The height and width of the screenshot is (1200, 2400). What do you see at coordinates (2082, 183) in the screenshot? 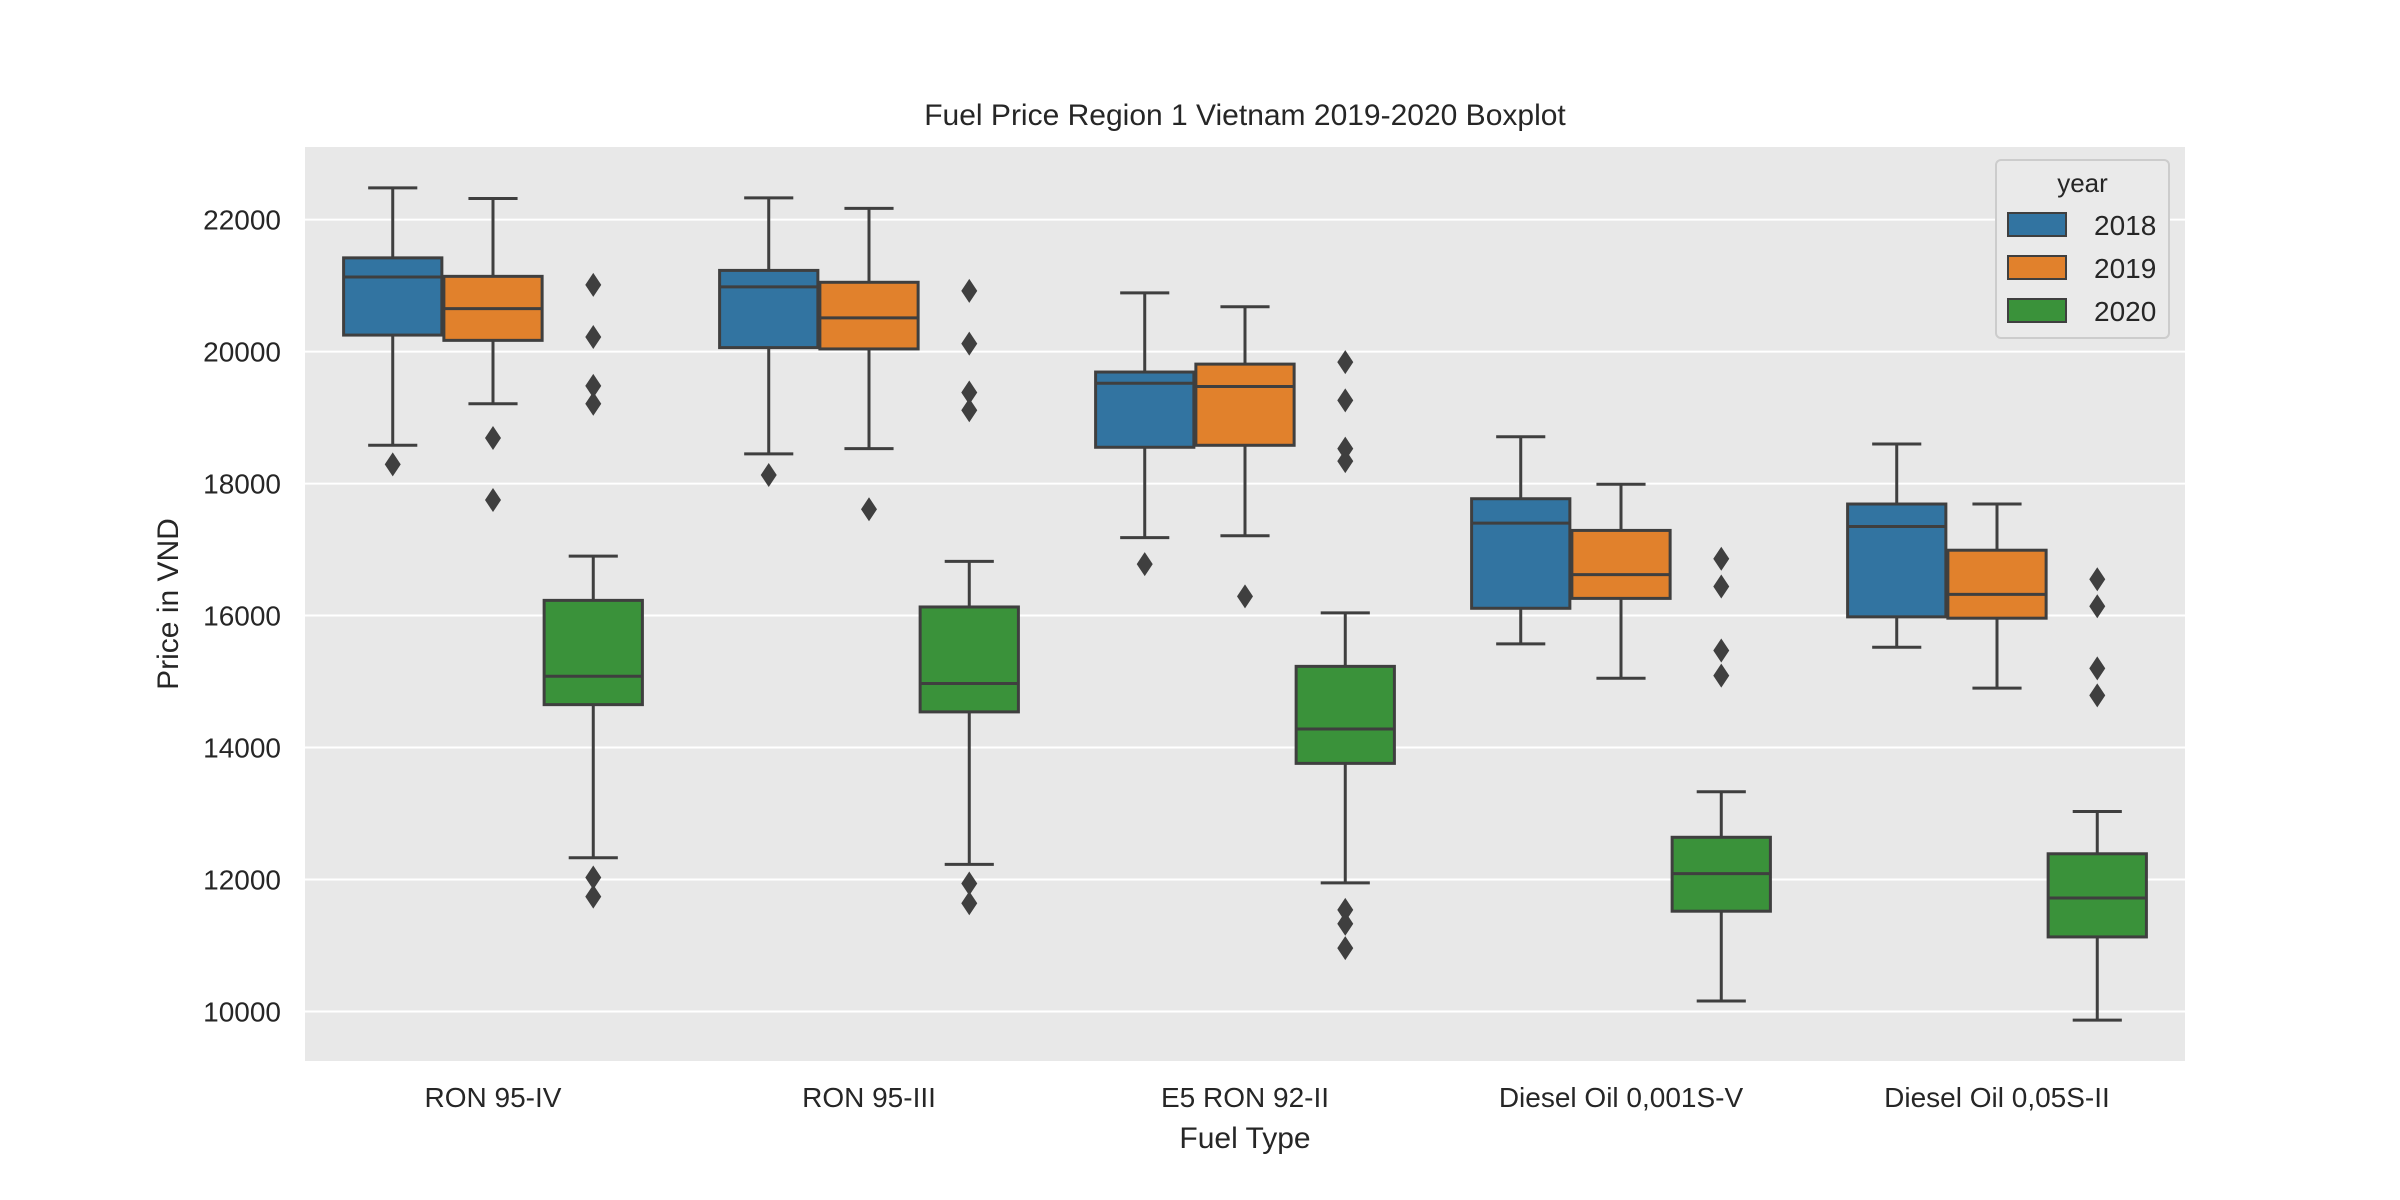
I see `legend-title: year` at bounding box center [2082, 183].